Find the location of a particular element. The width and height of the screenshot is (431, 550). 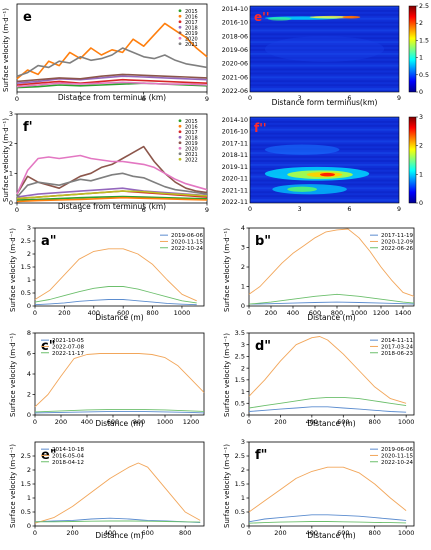

series-line-2018 is located at coordinates (112, 79).